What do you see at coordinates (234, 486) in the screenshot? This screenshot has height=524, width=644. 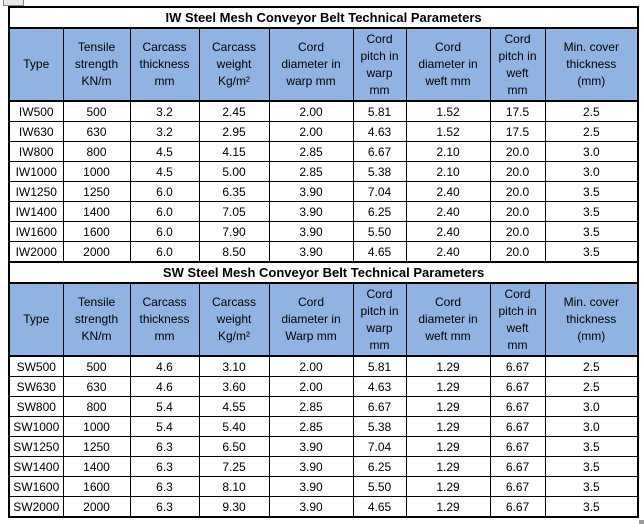 I see `table-cell: 8.10` at bounding box center [234, 486].